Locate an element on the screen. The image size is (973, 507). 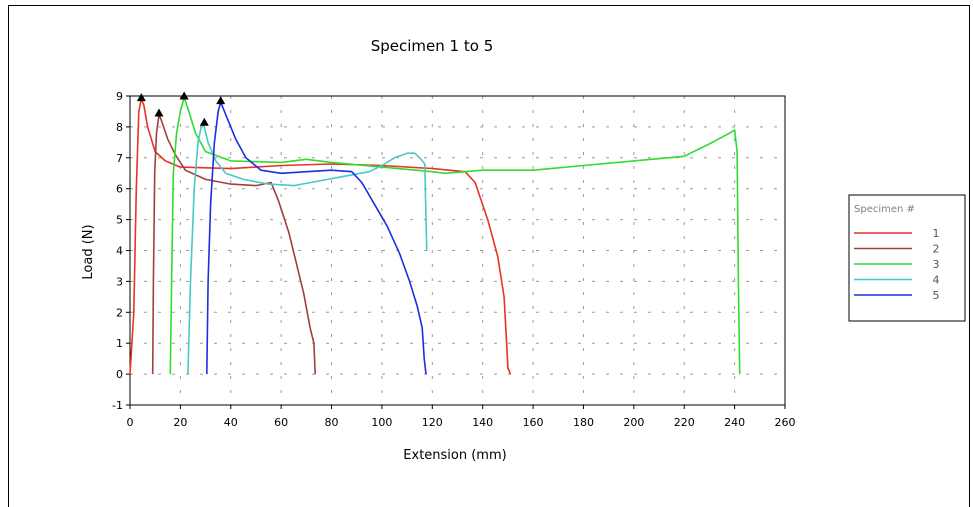
y-tick-label: 3 is located at coordinates (119, 281).